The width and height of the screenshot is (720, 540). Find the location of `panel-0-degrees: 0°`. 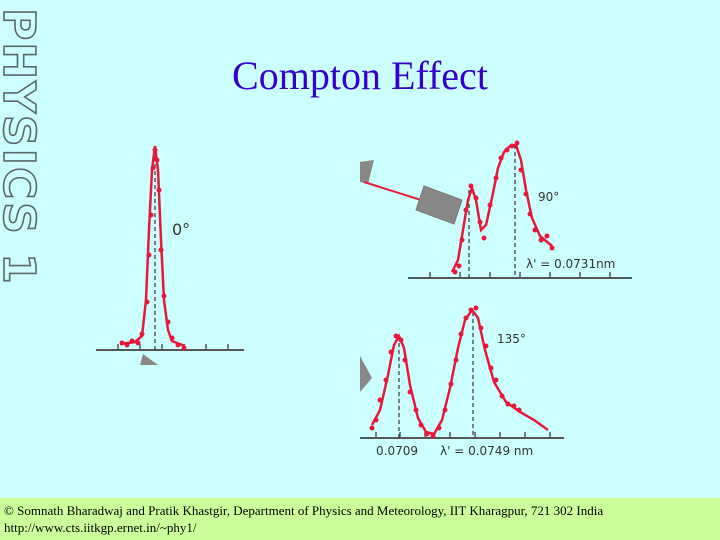

panel-0-degrees: 0° is located at coordinates (170, 255).